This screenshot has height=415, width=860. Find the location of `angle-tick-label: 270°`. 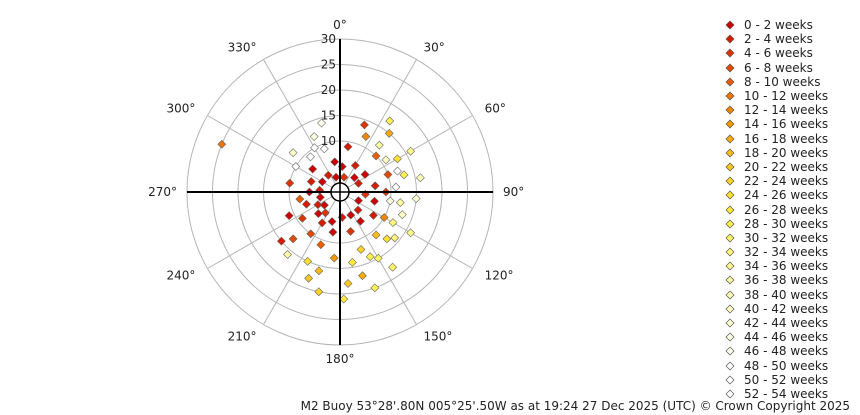

angle-tick-label: 270° is located at coordinates (162, 192).